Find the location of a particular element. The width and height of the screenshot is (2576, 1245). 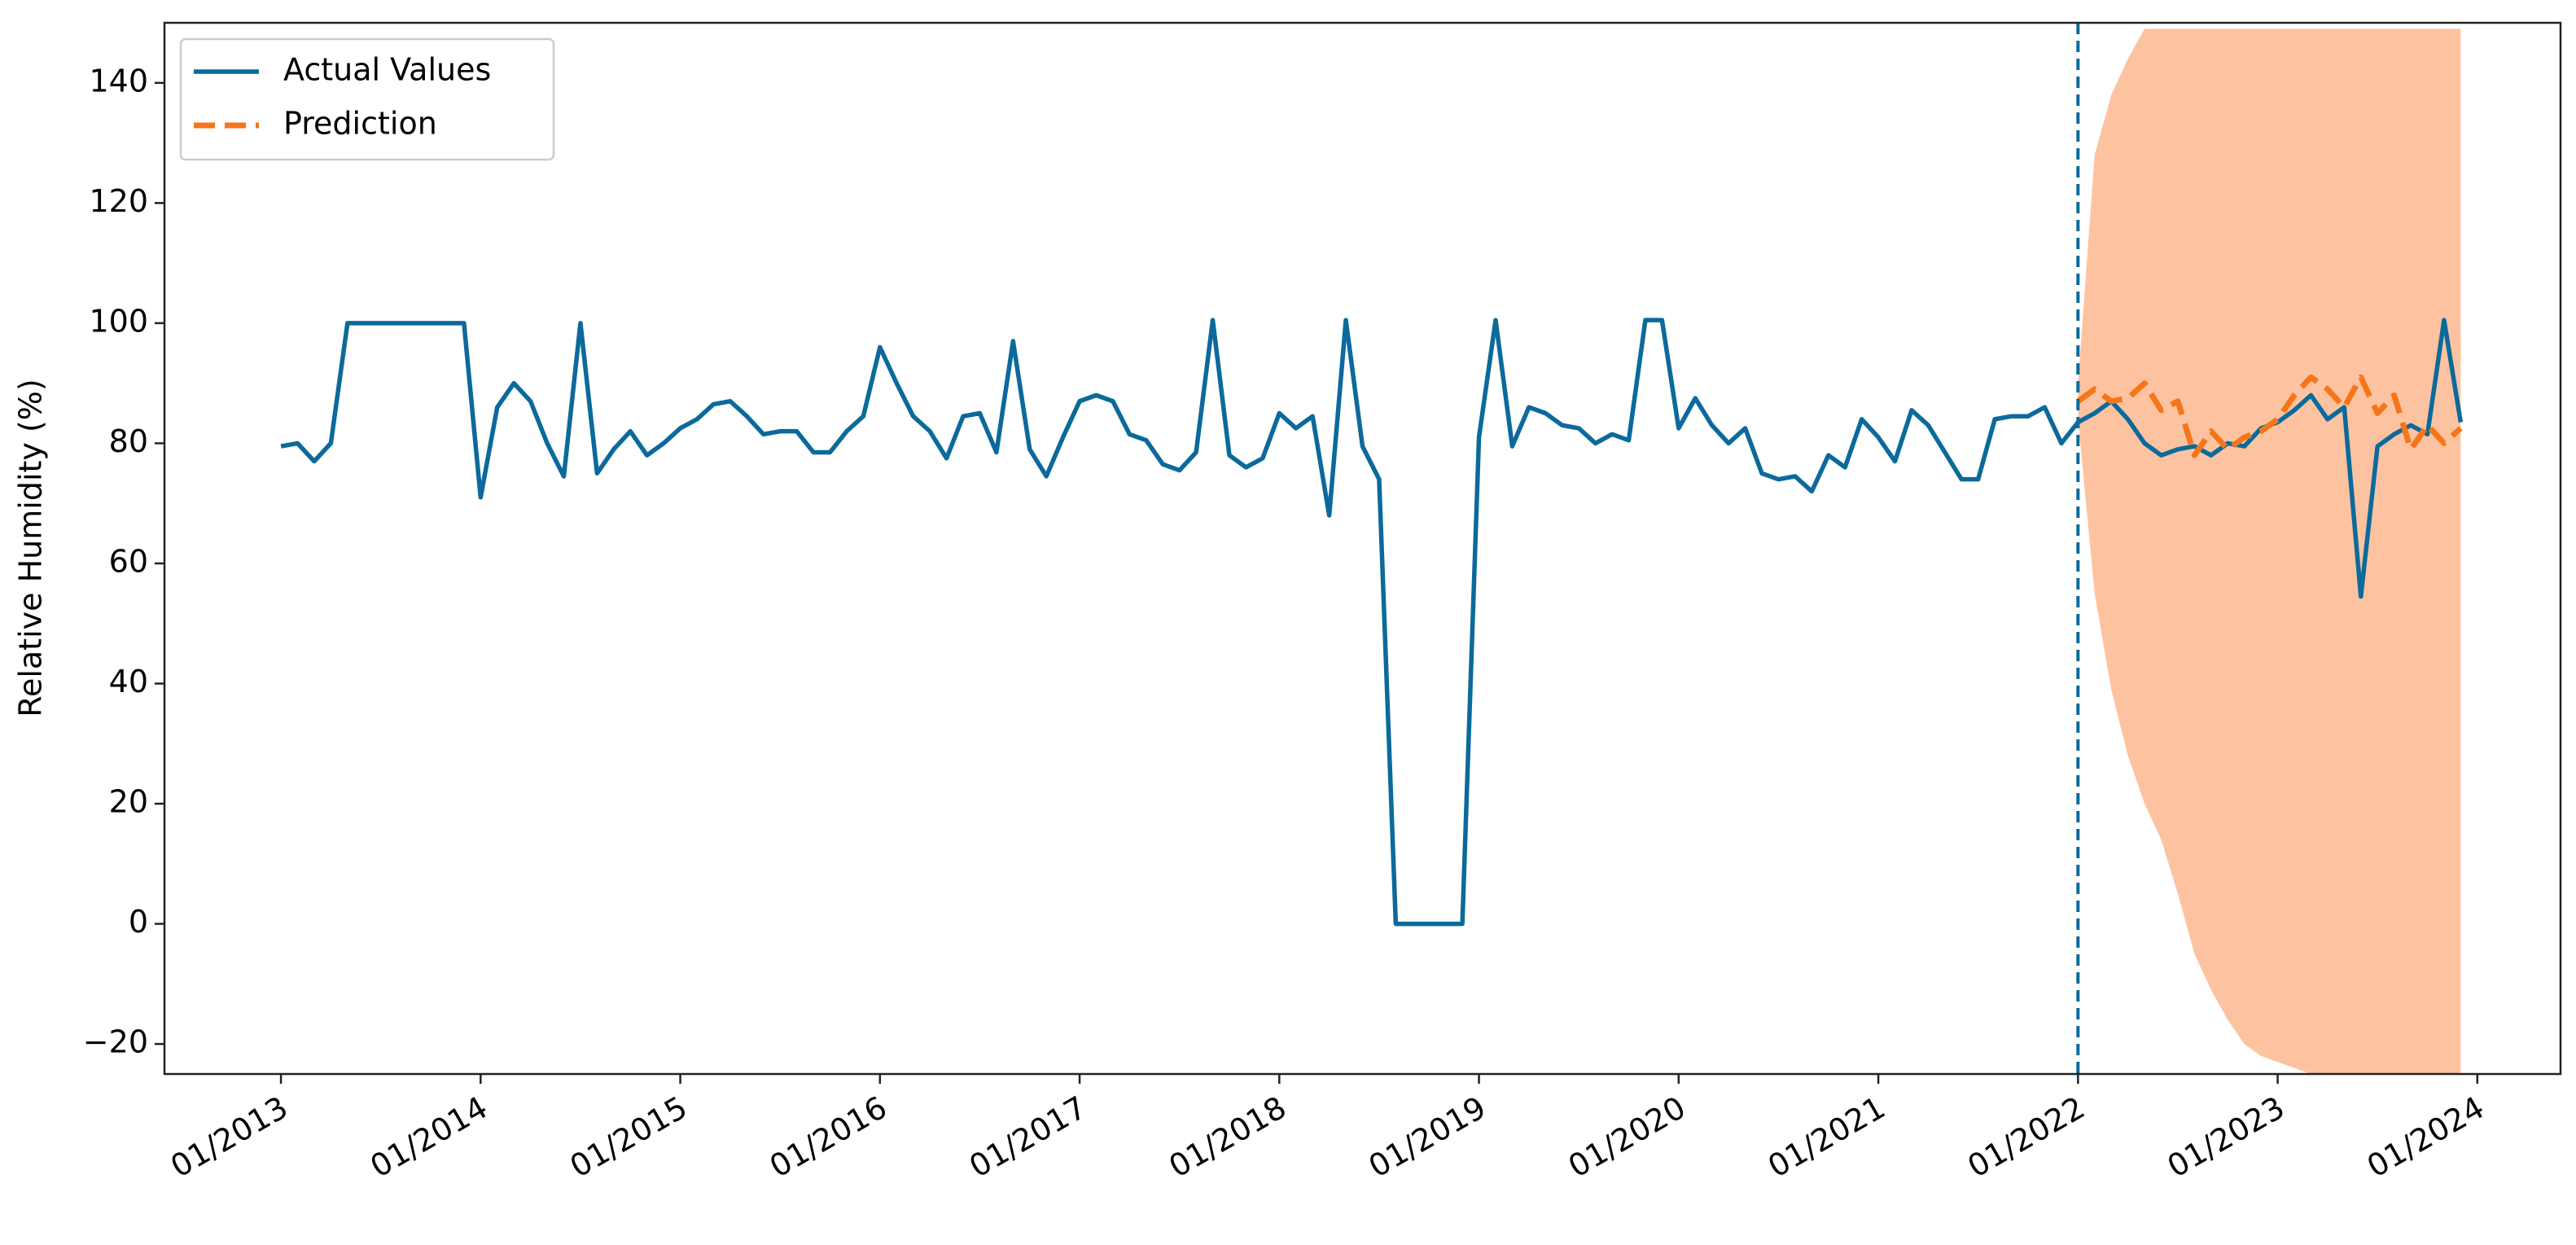

y-tick-label: 40 is located at coordinates (128, 681).